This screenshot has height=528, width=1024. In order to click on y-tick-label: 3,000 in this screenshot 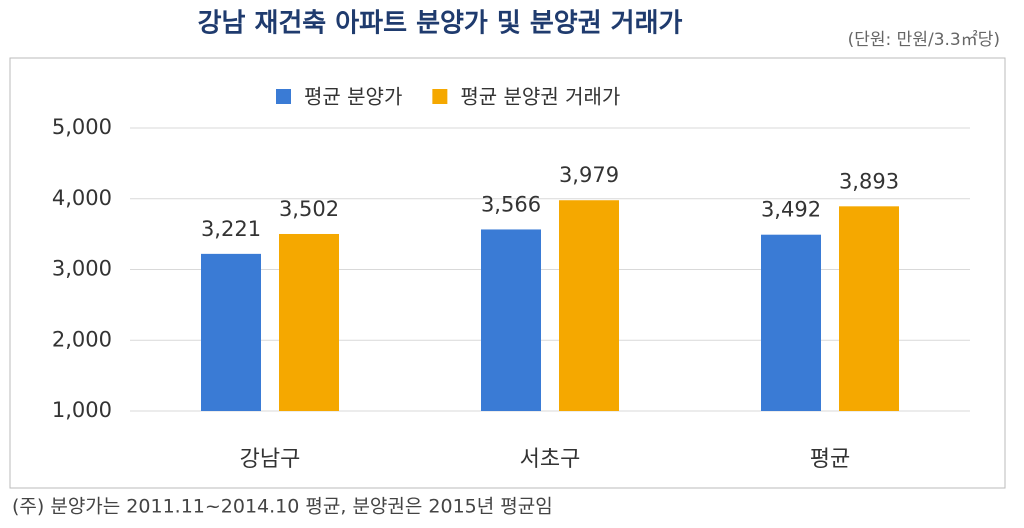, I will do `click(82, 269)`.